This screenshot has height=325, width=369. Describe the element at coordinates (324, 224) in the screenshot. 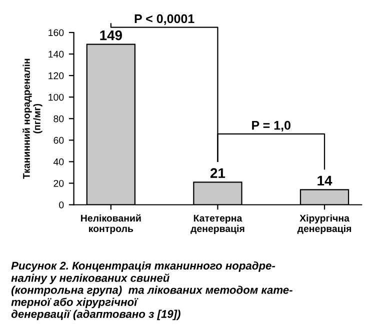

I see `x-tick-label: Хірургічна денервація` at that location.